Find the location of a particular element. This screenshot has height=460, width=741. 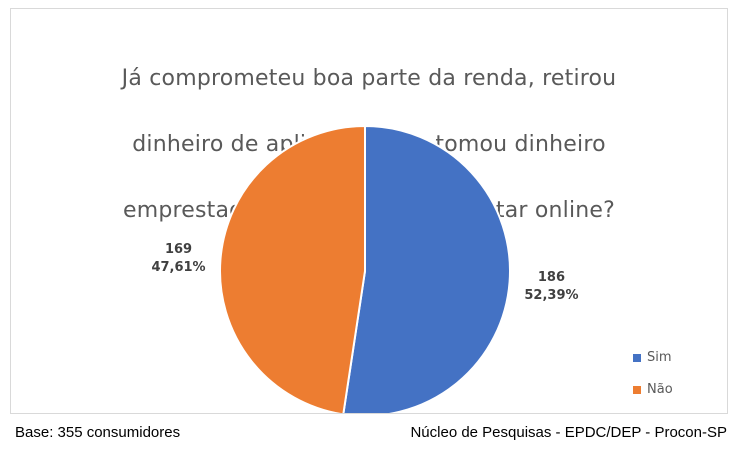

data-label-percent-sim: 52,39% is located at coordinates (551, 295).